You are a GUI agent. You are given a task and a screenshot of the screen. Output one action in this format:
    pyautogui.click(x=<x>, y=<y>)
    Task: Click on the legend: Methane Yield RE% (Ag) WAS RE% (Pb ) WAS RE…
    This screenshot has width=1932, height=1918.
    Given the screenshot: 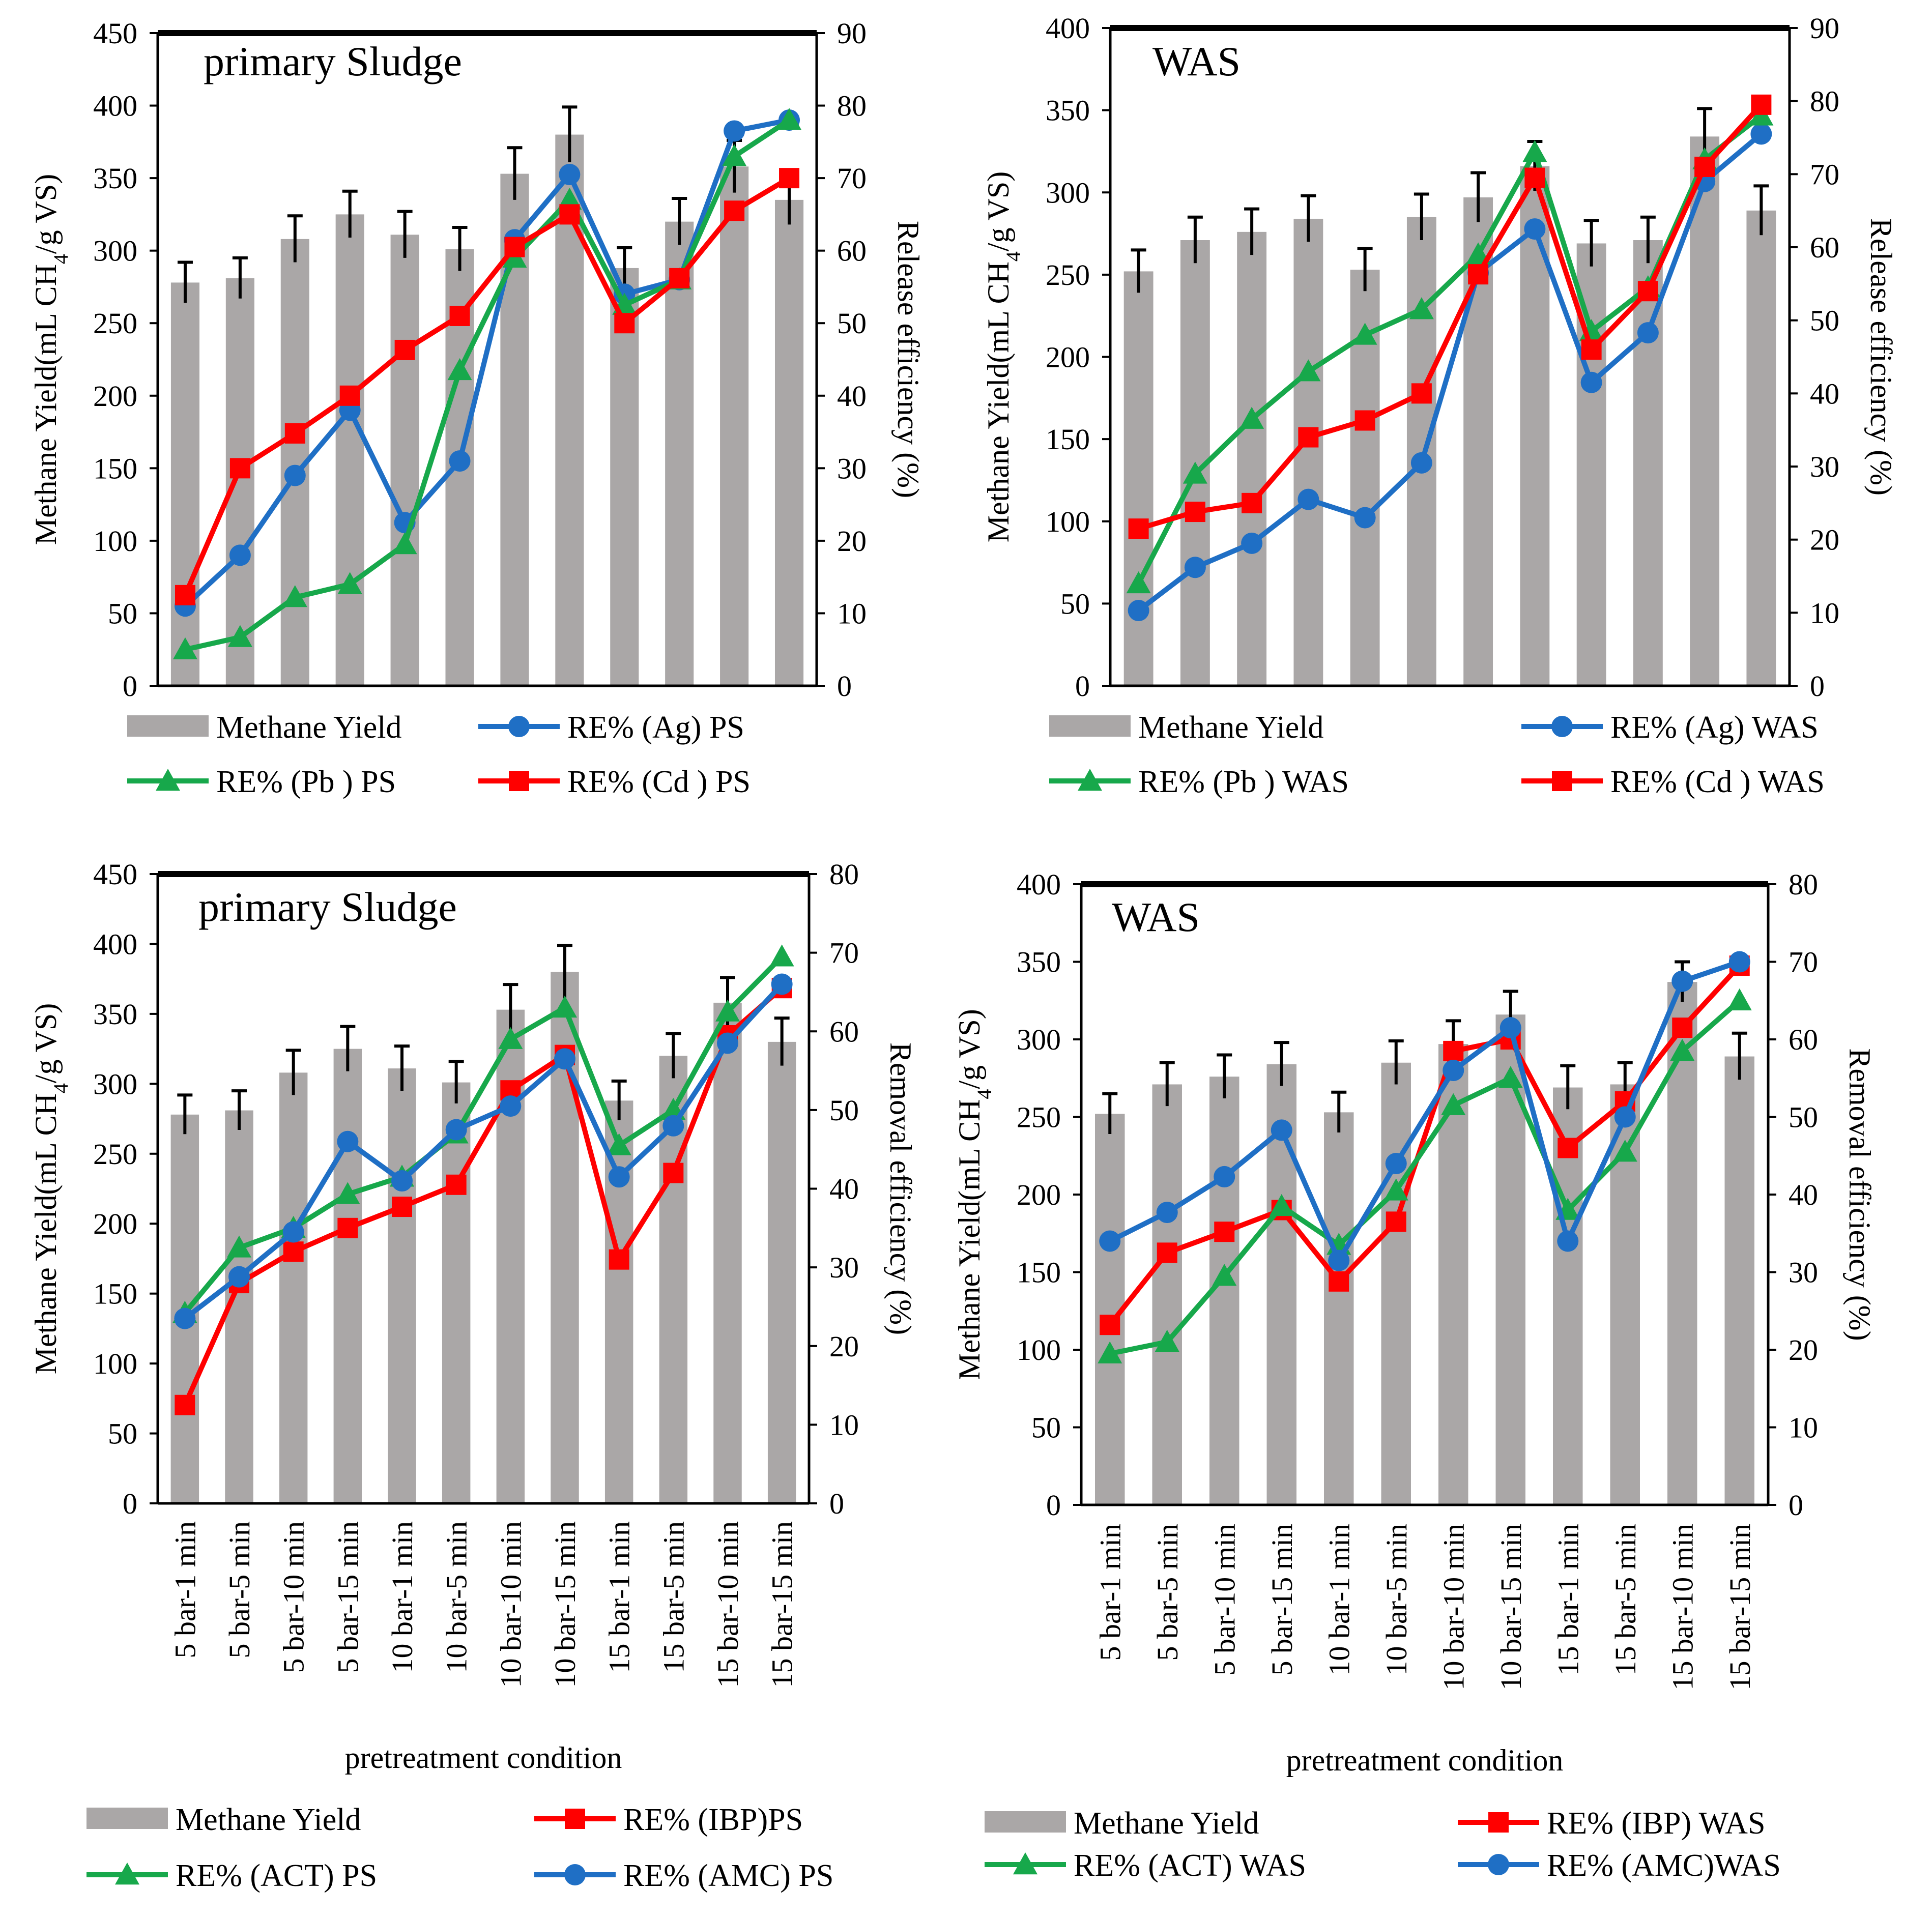 What is the action you would take?
    pyautogui.click(x=1437, y=754)
    